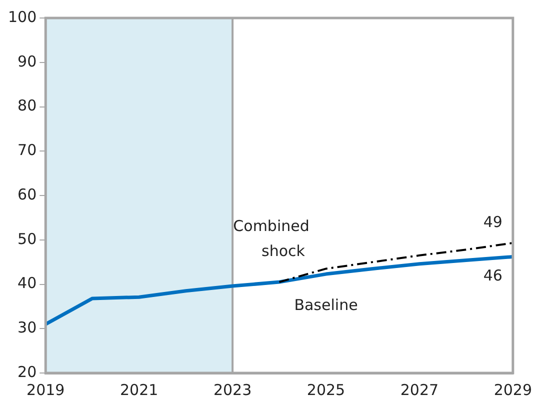 The image size is (535, 405). I want to click on annotation: 49, so click(492, 221).